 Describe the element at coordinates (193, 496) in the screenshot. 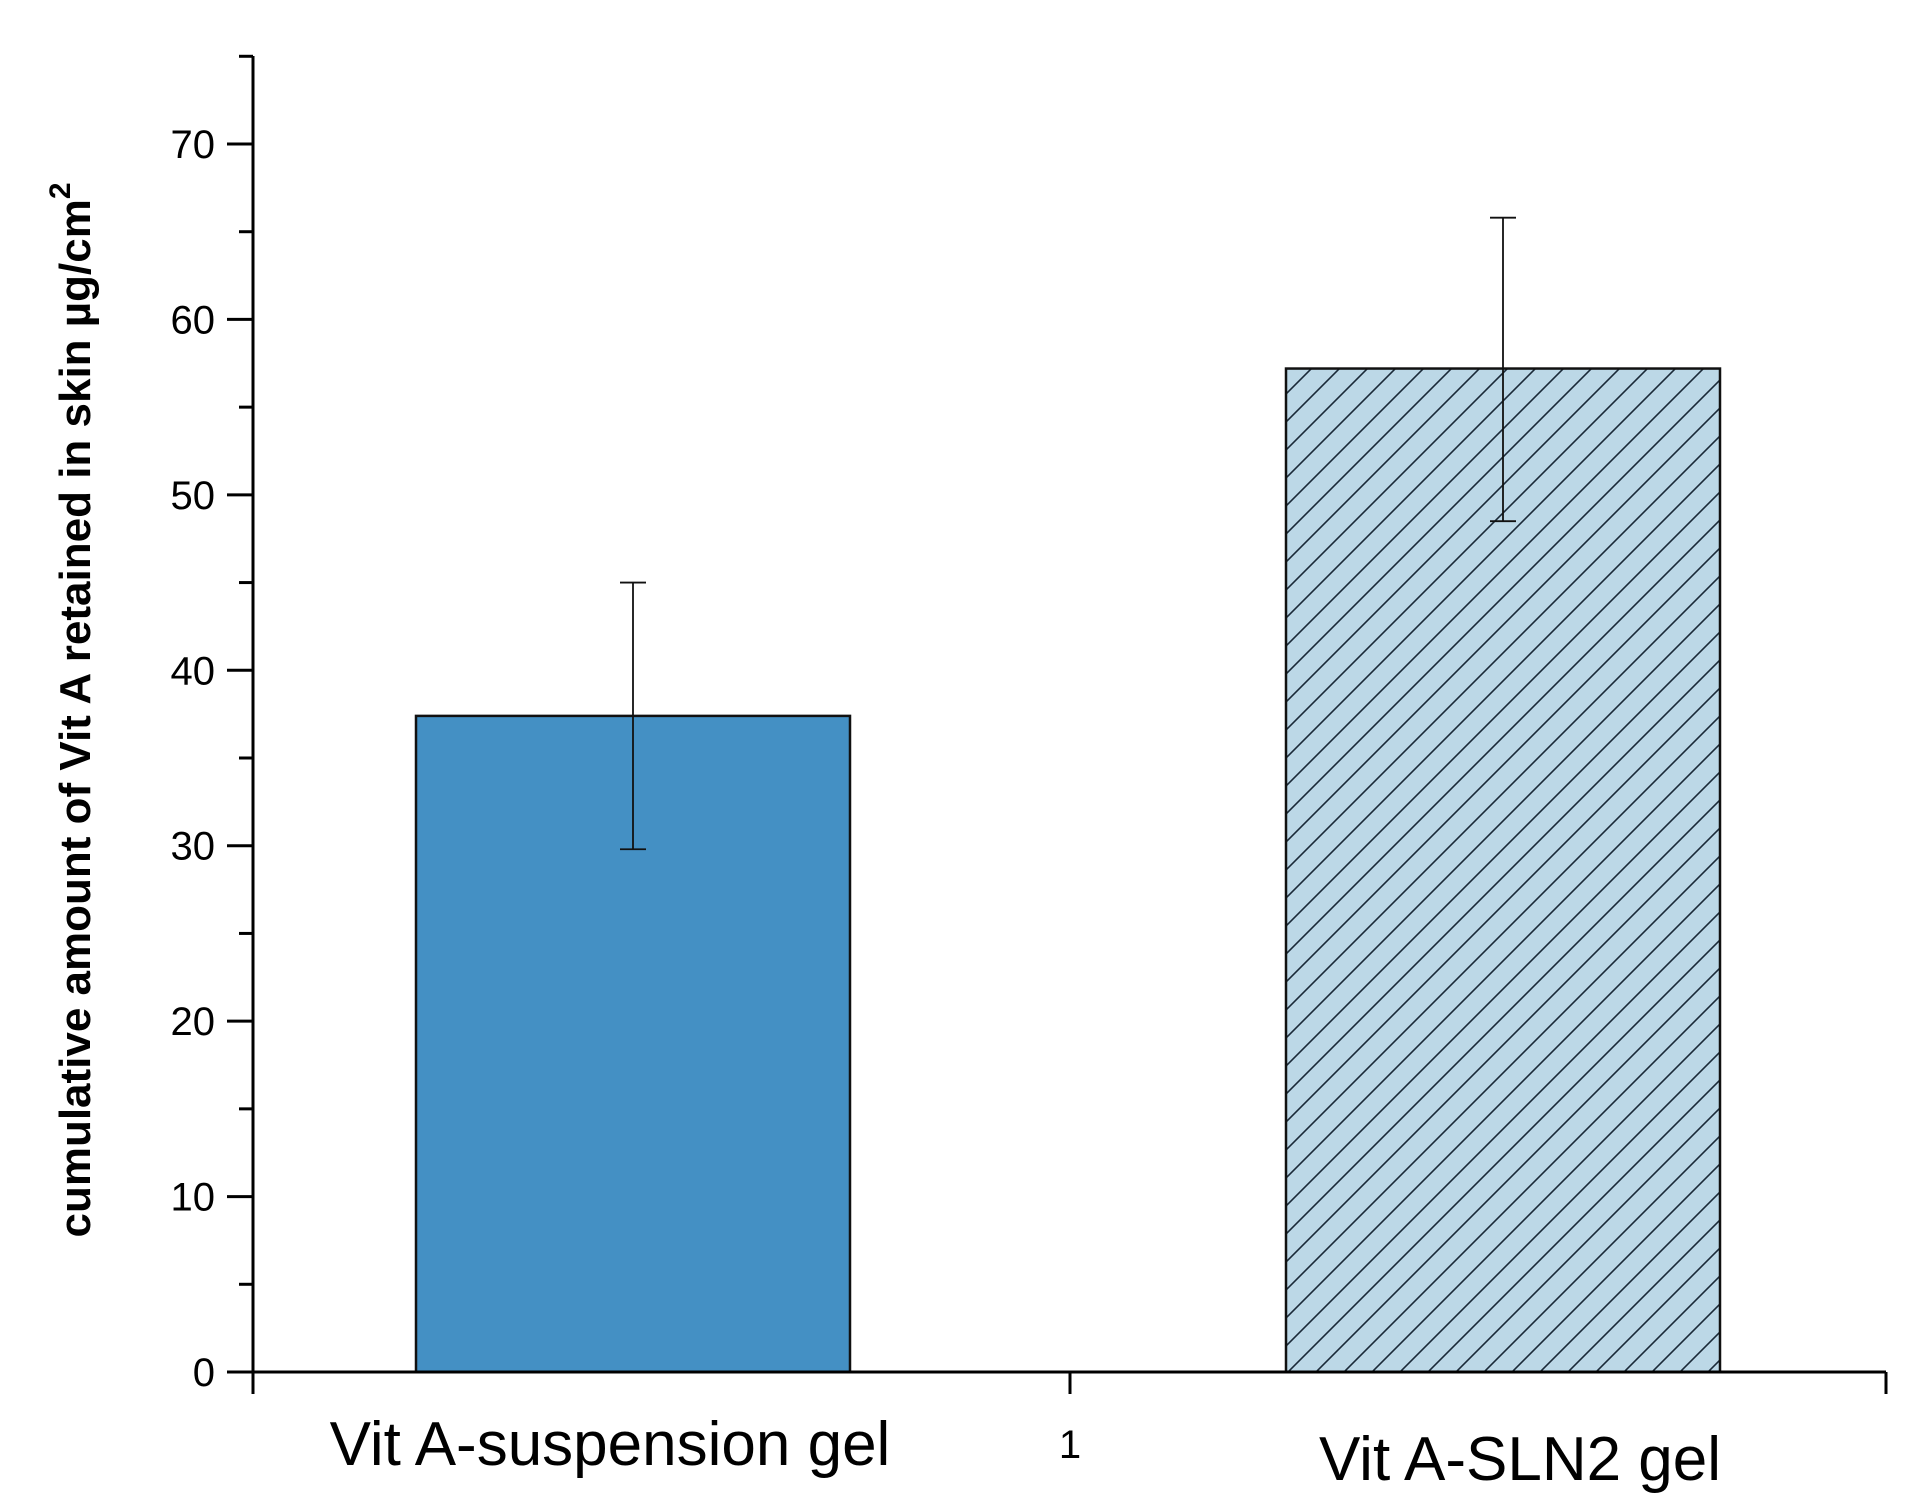

I see `y-tick-label-50: 50` at that location.